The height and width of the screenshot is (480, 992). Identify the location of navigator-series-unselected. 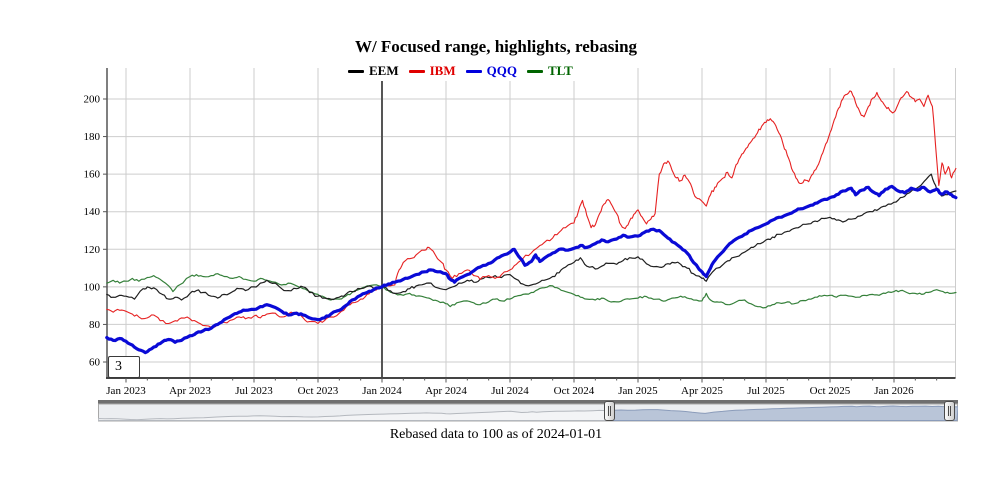
(354, 415).